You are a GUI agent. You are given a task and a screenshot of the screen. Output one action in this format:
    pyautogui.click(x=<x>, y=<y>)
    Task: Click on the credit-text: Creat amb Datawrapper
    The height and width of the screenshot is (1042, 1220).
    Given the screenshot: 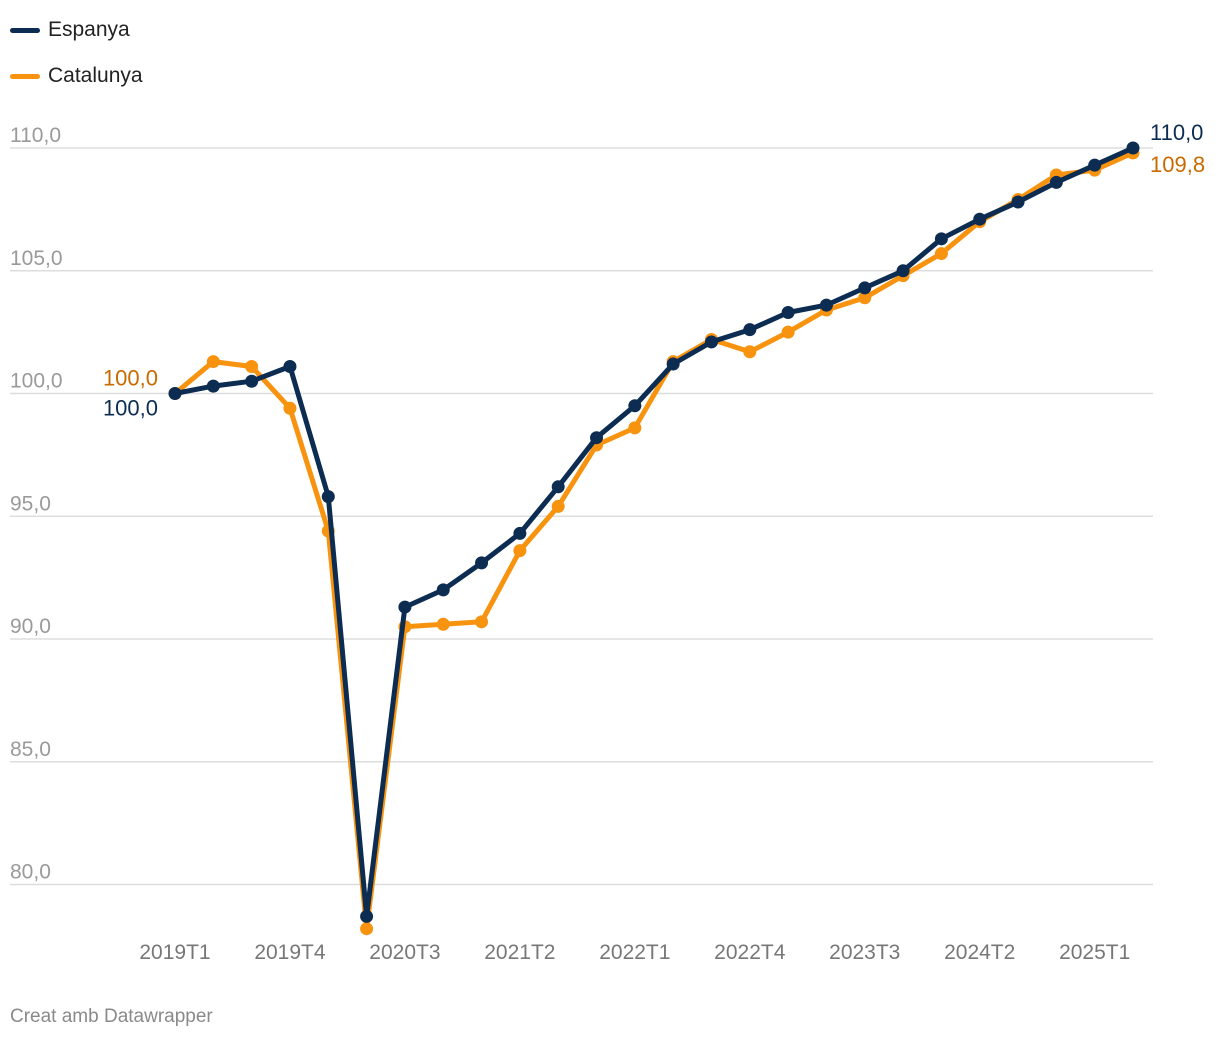 What is the action you would take?
    pyautogui.click(x=111, y=1016)
    